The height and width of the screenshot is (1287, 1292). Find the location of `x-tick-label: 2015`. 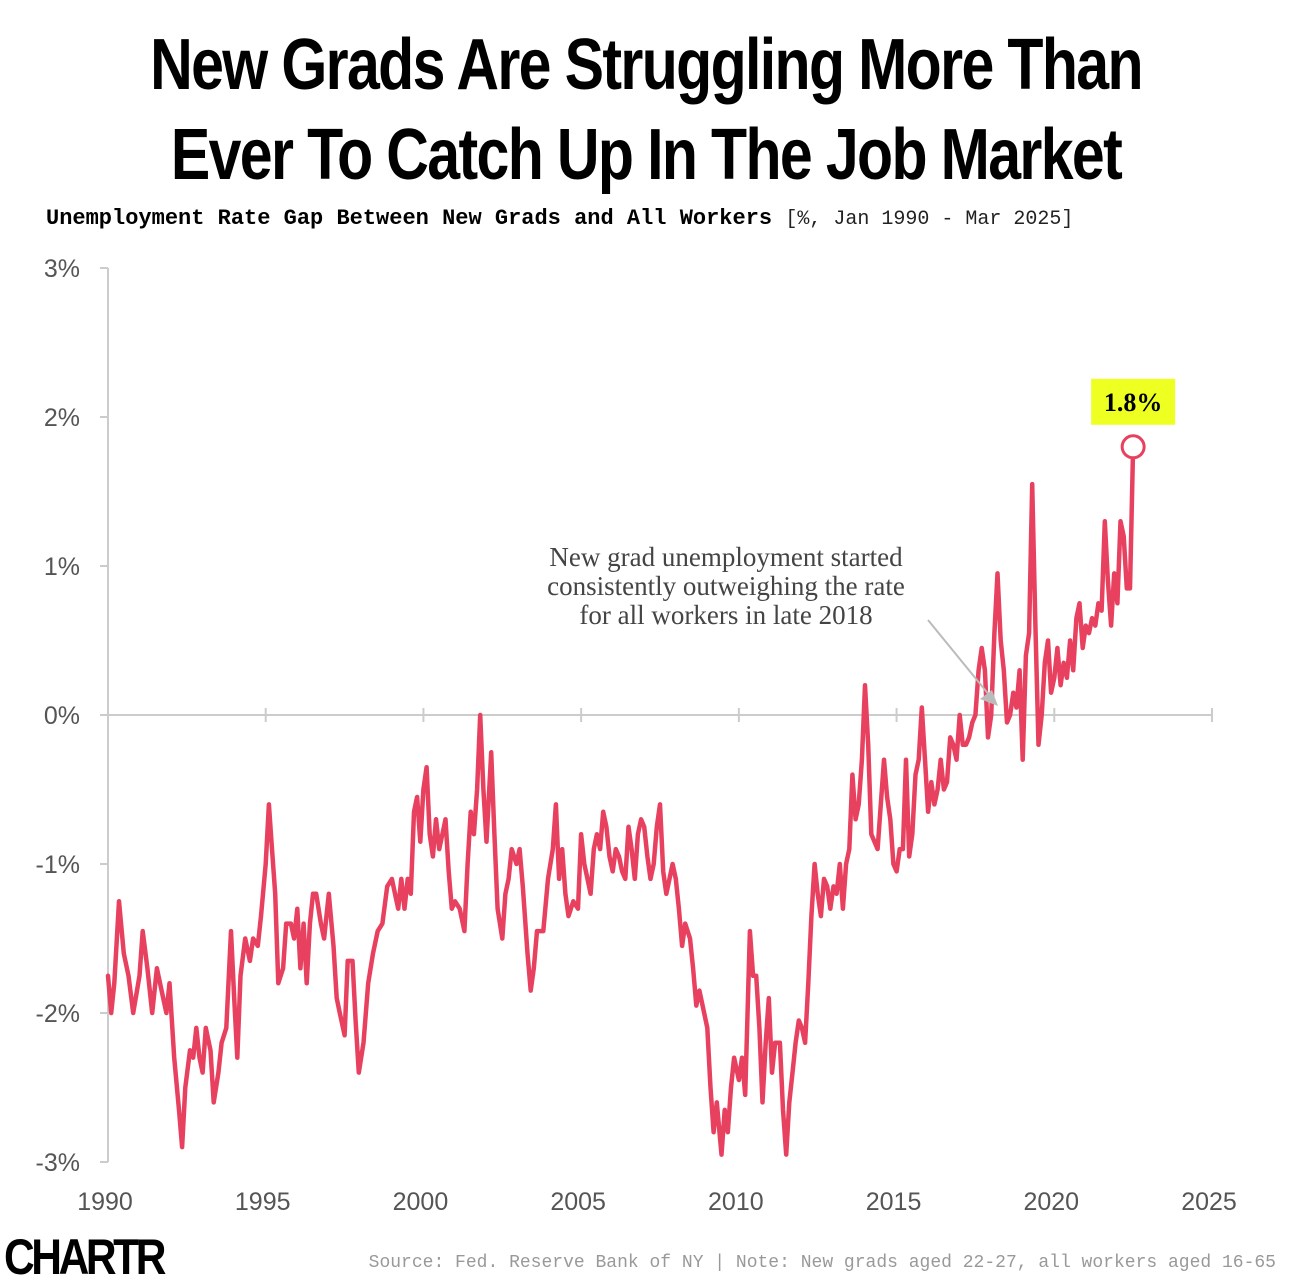

x-tick-label: 2015 is located at coordinates (894, 1202).